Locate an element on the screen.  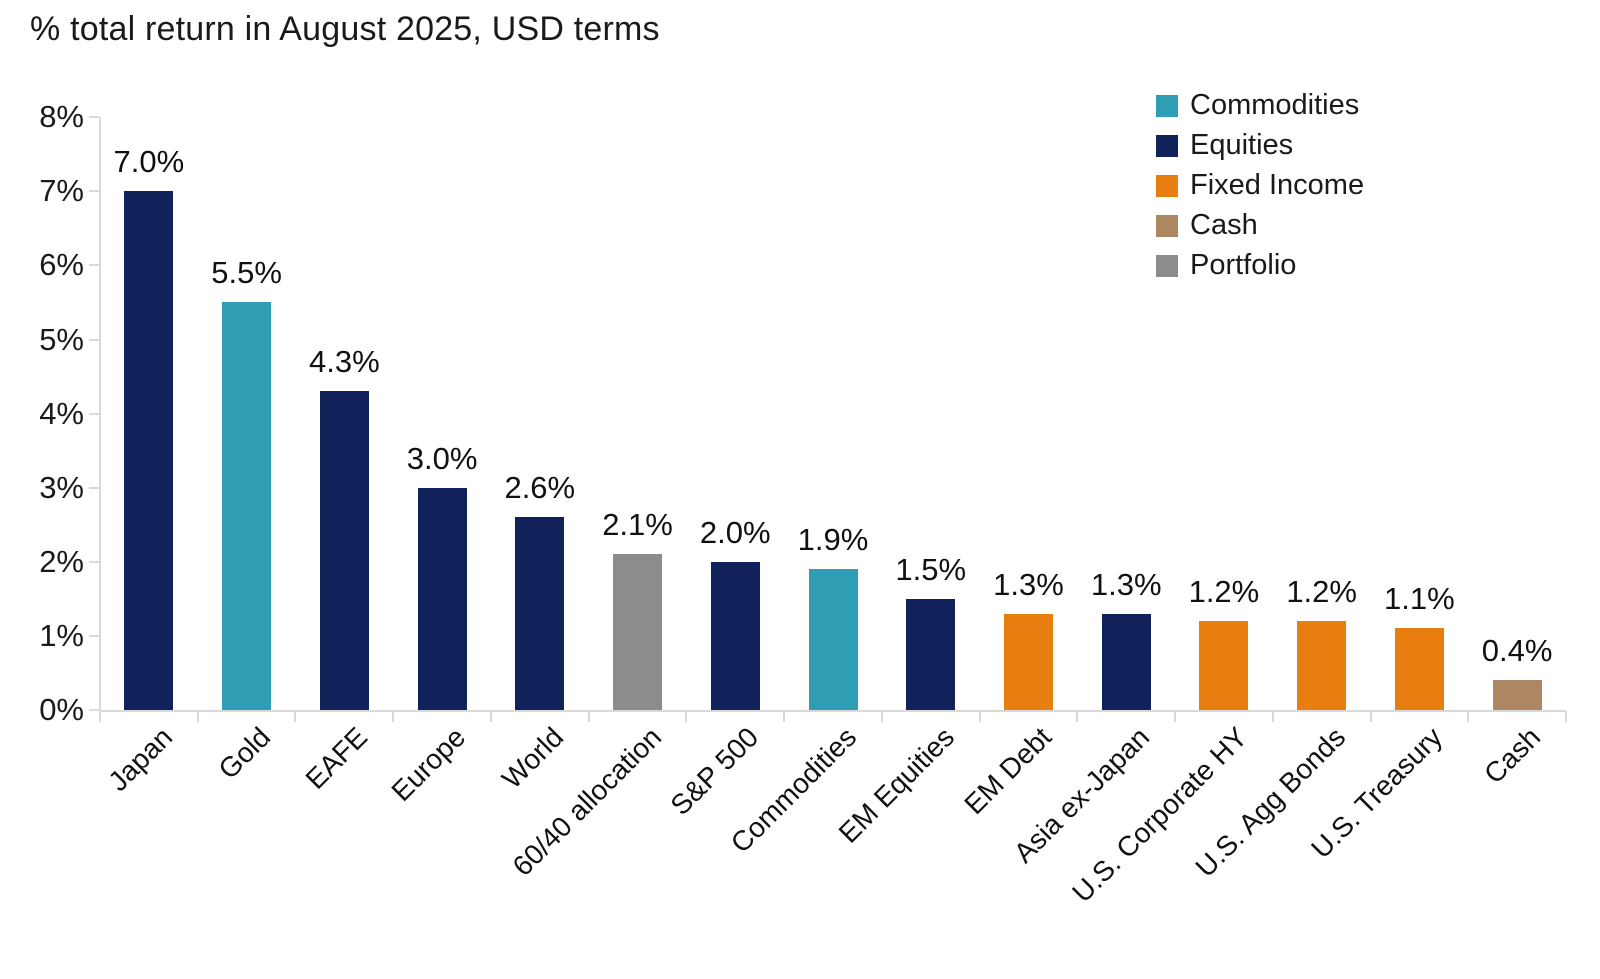
legend-item-cash: Cash is located at coordinates (1260, 225).